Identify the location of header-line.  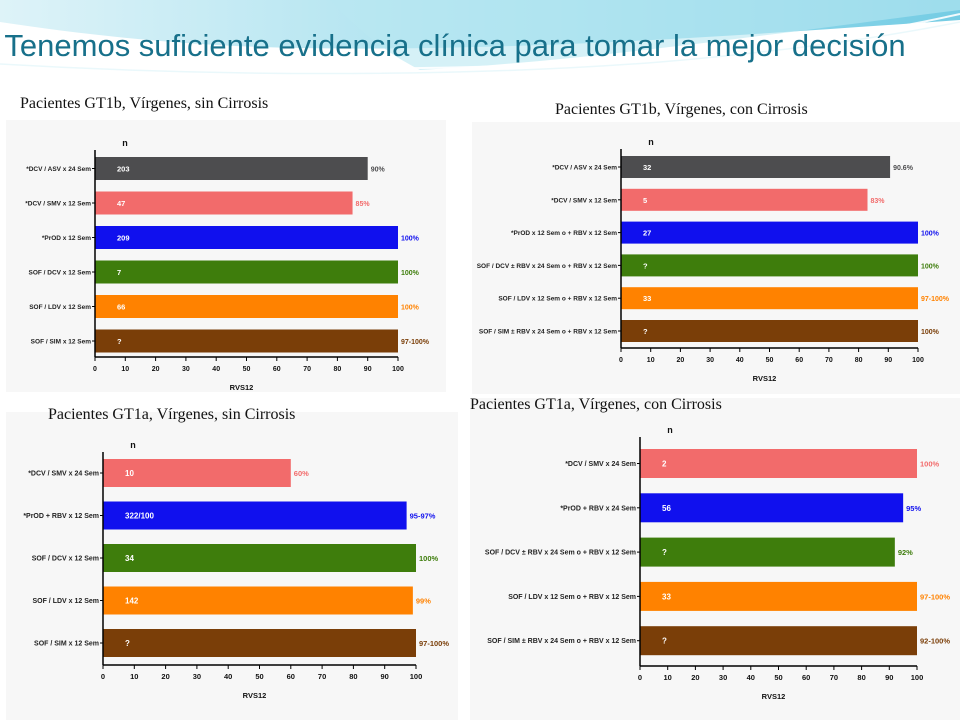
(480, 41).